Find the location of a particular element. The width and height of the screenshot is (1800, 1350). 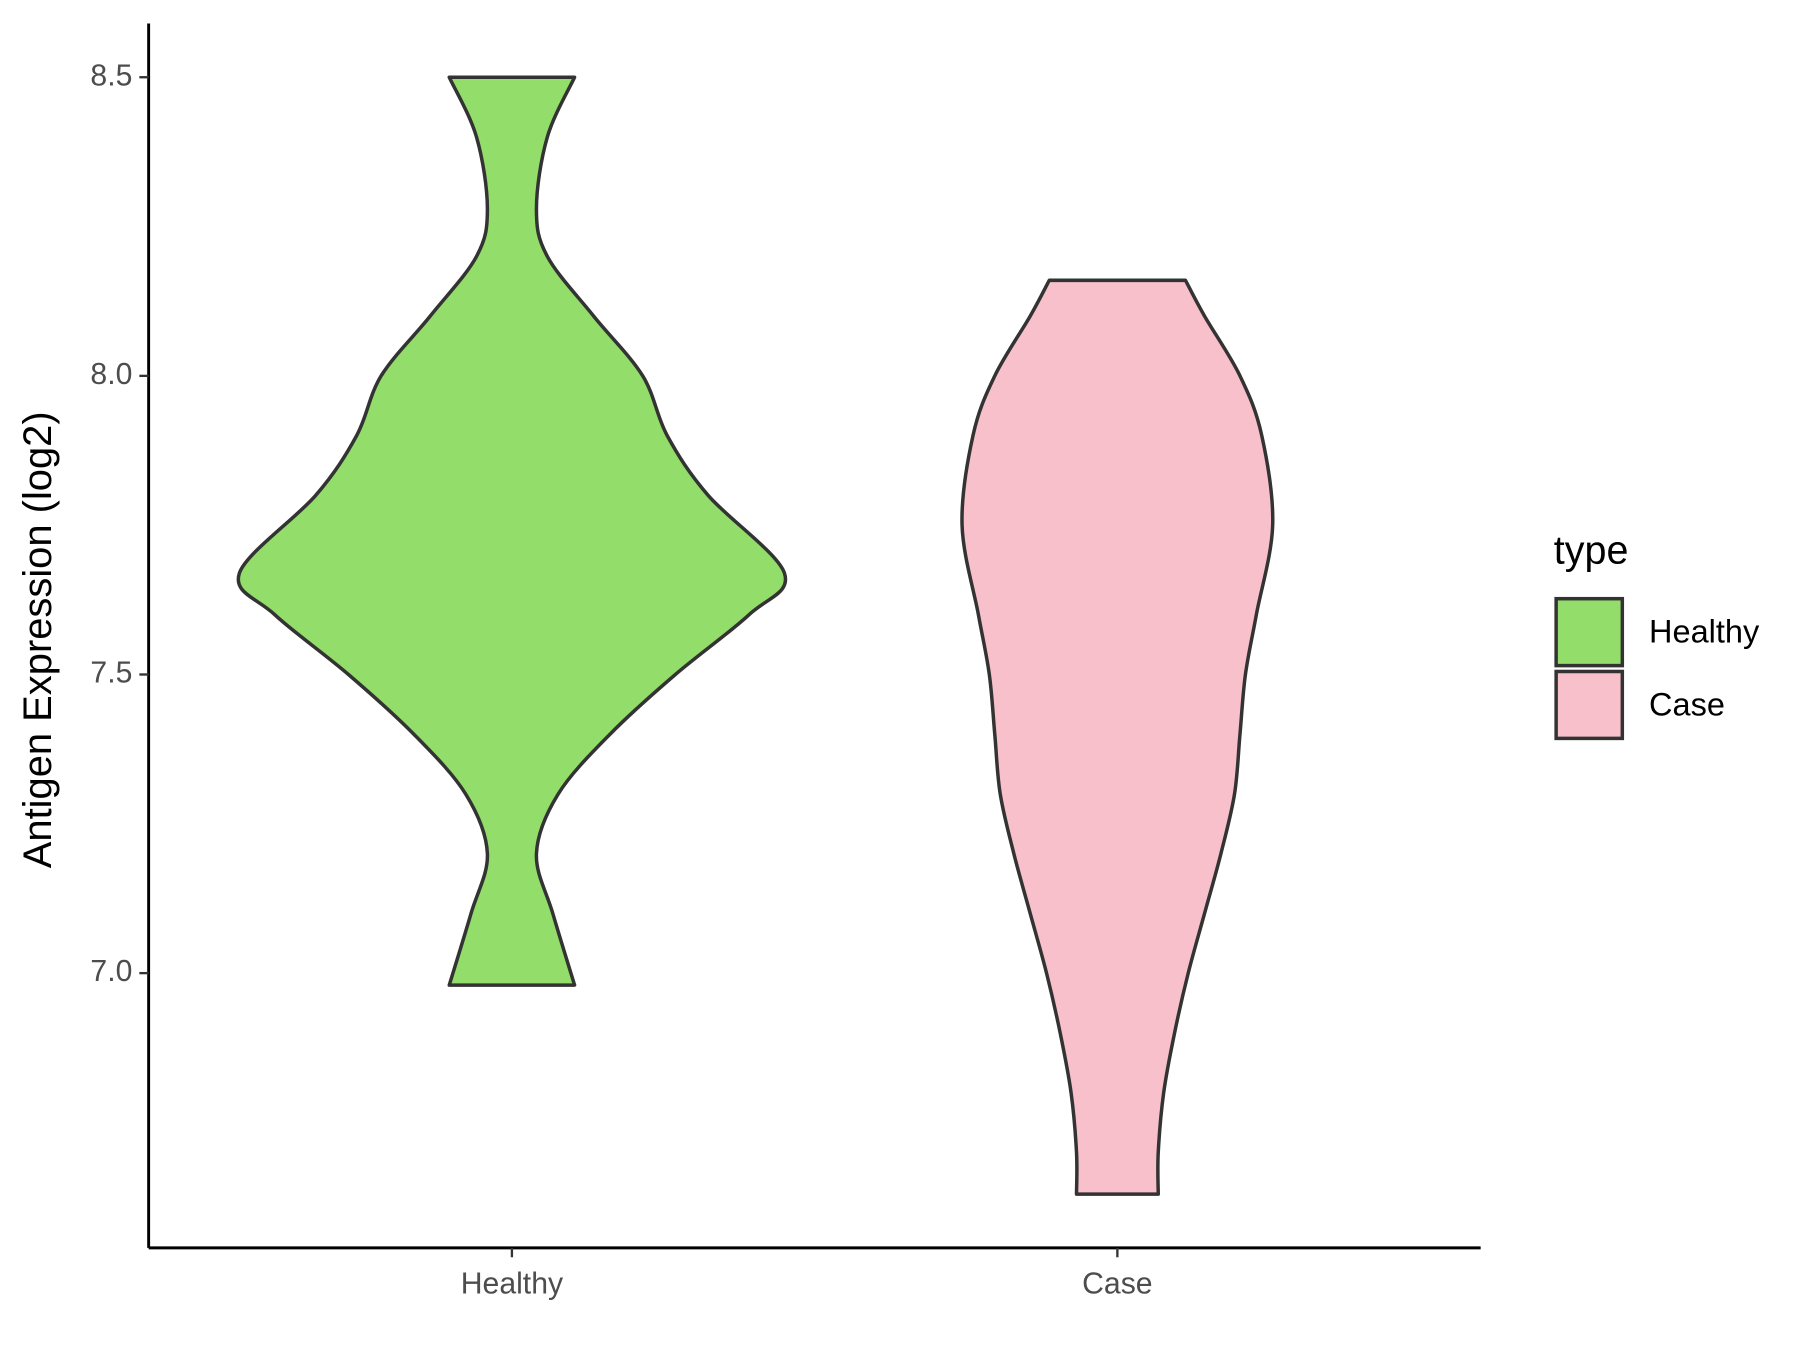

y-tick-label: 8.5 is located at coordinates (111, 75).